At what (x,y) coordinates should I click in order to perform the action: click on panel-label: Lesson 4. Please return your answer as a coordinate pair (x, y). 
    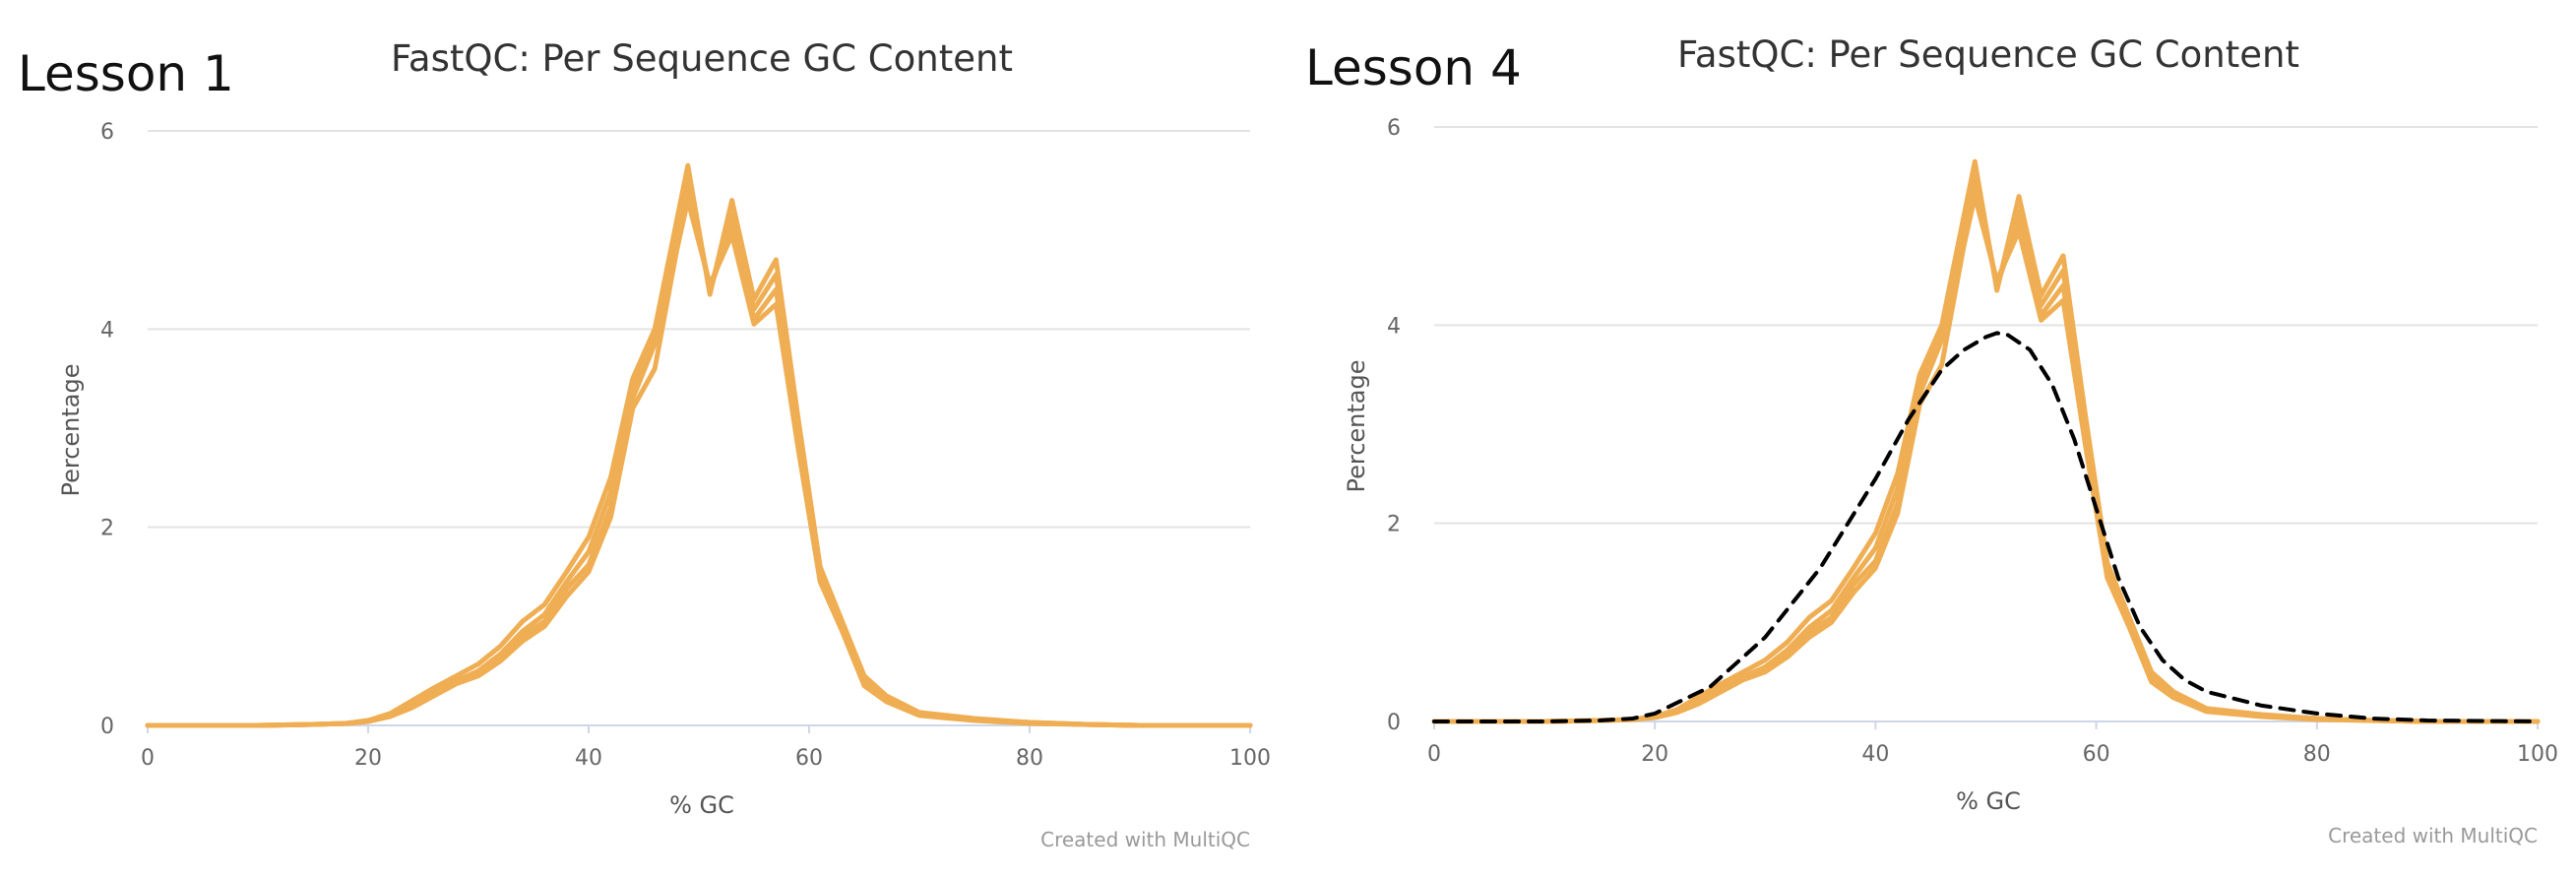
    Looking at the image, I should click on (1413, 67).